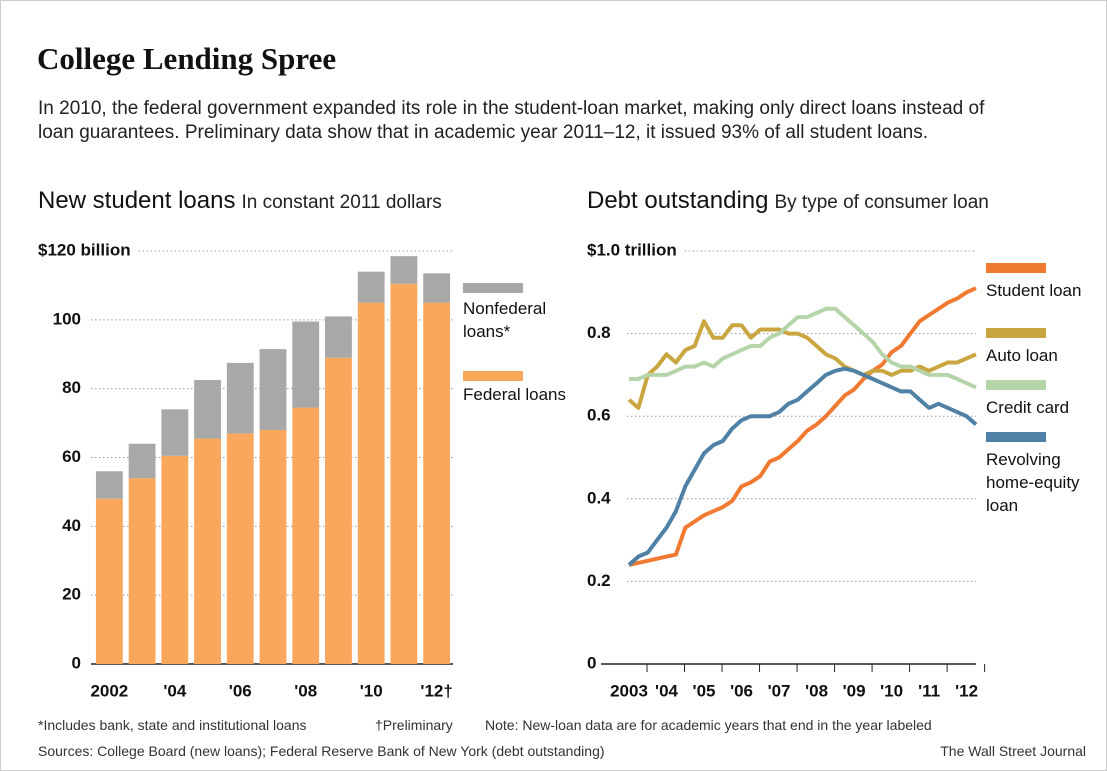 The image size is (1107, 771). I want to click on y-tick-label: 100, so click(67, 318).